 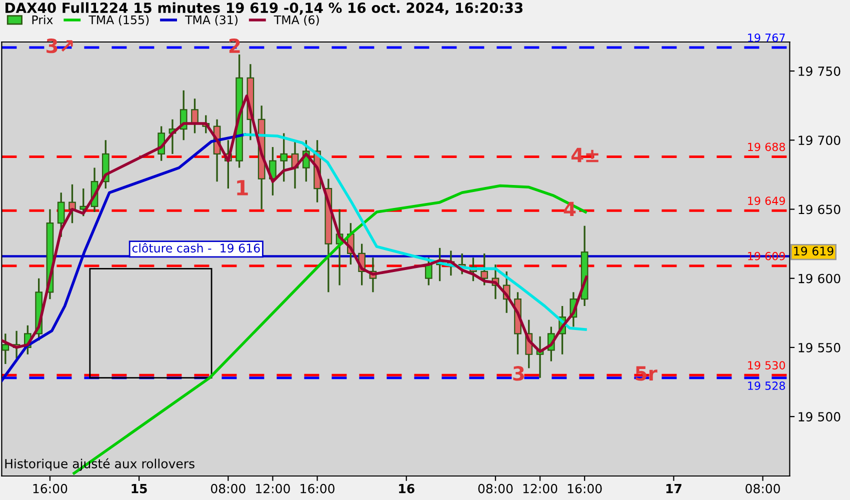 I want to click on x-tick-label: 17, so click(x=674, y=489).